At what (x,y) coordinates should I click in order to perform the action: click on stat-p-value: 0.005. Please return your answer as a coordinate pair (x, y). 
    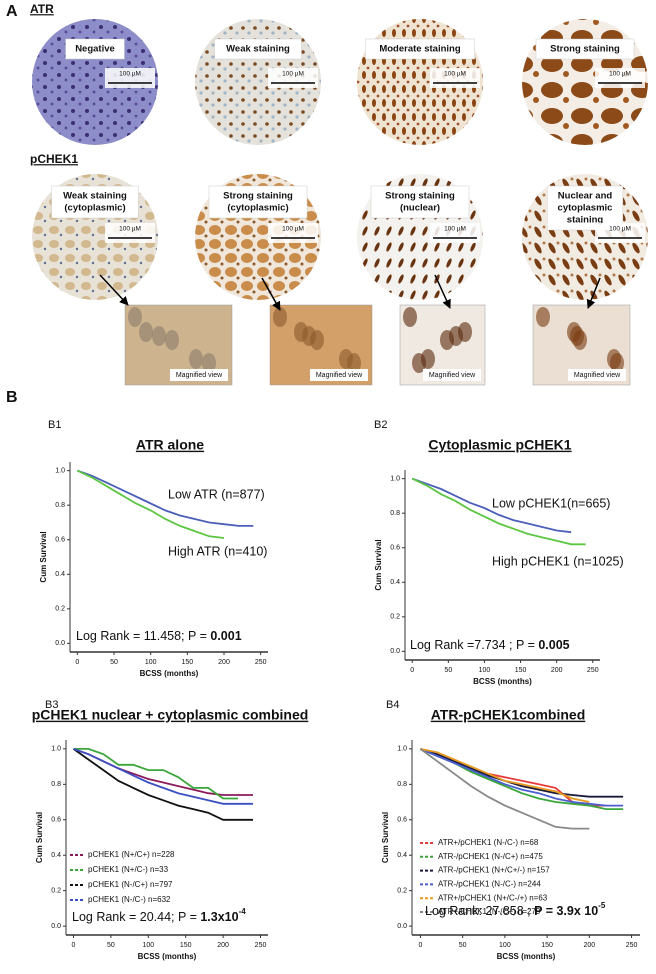
    Looking at the image, I should click on (553, 645).